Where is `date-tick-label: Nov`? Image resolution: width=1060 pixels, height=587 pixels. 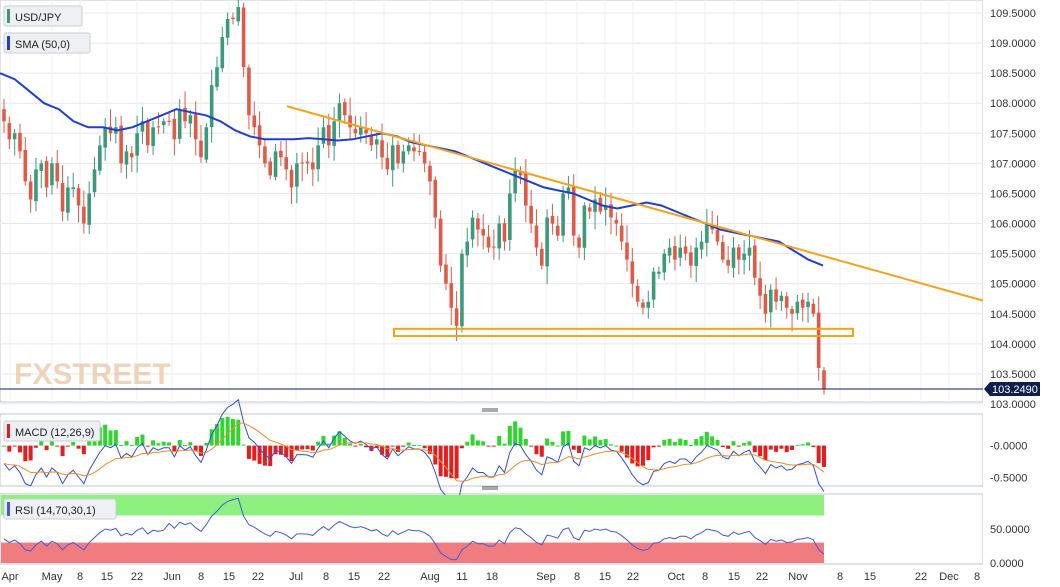 date-tick-label: Nov is located at coordinates (798, 577).